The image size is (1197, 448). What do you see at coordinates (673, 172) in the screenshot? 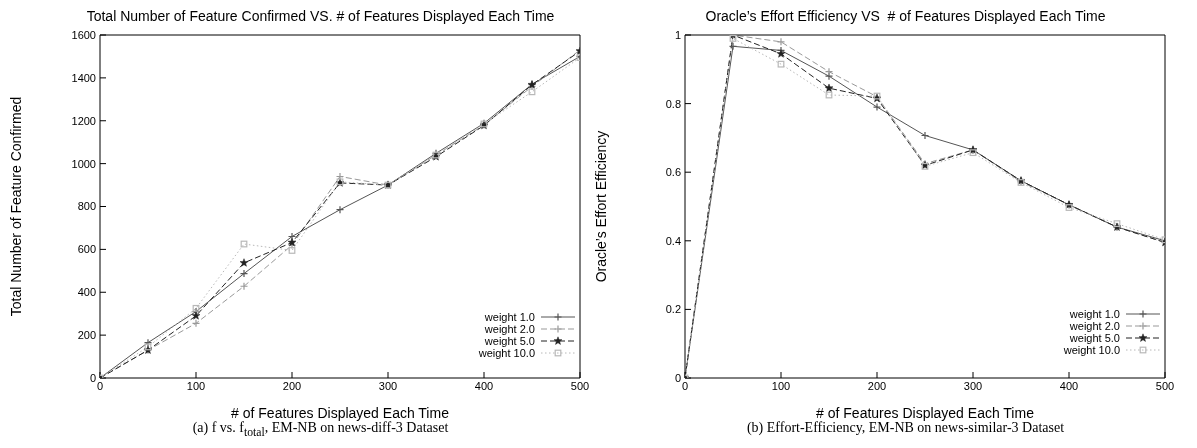
I see `y-tick-label: 0.6` at bounding box center [673, 172].